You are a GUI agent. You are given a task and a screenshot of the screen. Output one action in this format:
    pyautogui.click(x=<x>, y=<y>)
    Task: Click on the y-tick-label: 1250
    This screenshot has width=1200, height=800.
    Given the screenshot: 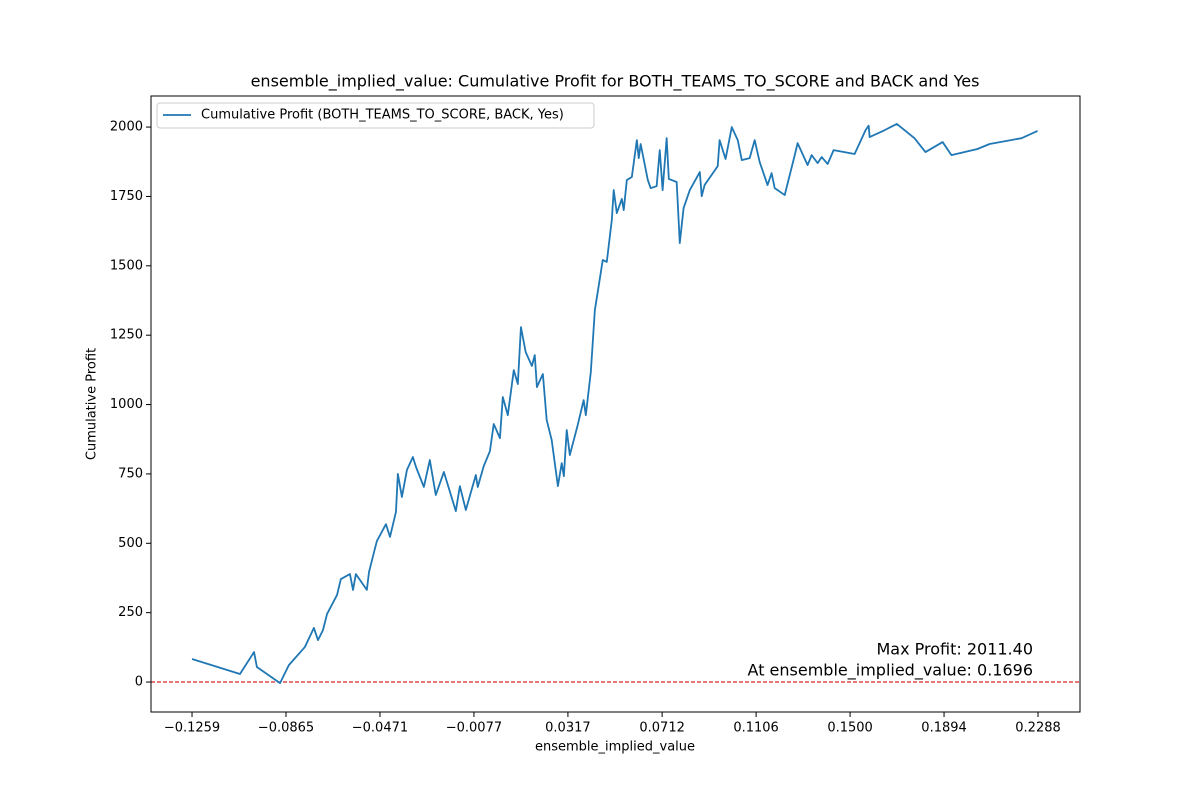 What is the action you would take?
    pyautogui.click(x=126, y=335)
    